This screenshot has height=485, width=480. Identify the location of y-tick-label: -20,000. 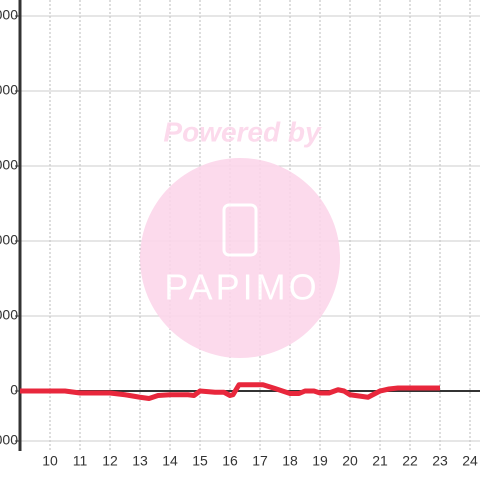
(9, 440).